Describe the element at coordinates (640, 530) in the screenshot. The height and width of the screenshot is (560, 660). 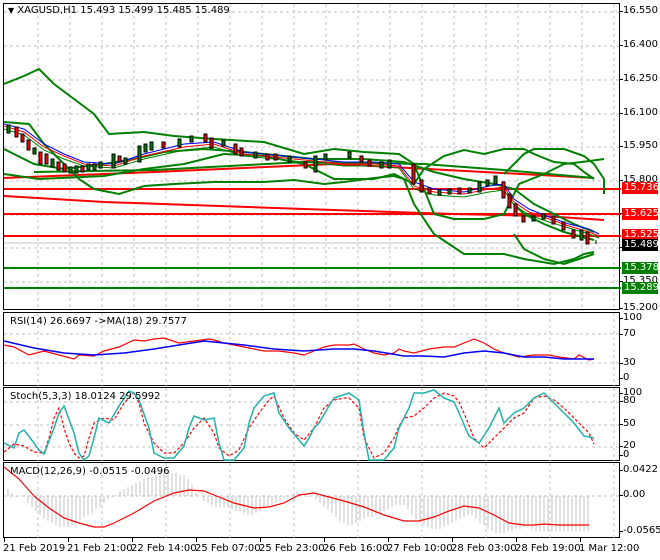
I see `macd-tick: -0.0565` at that location.